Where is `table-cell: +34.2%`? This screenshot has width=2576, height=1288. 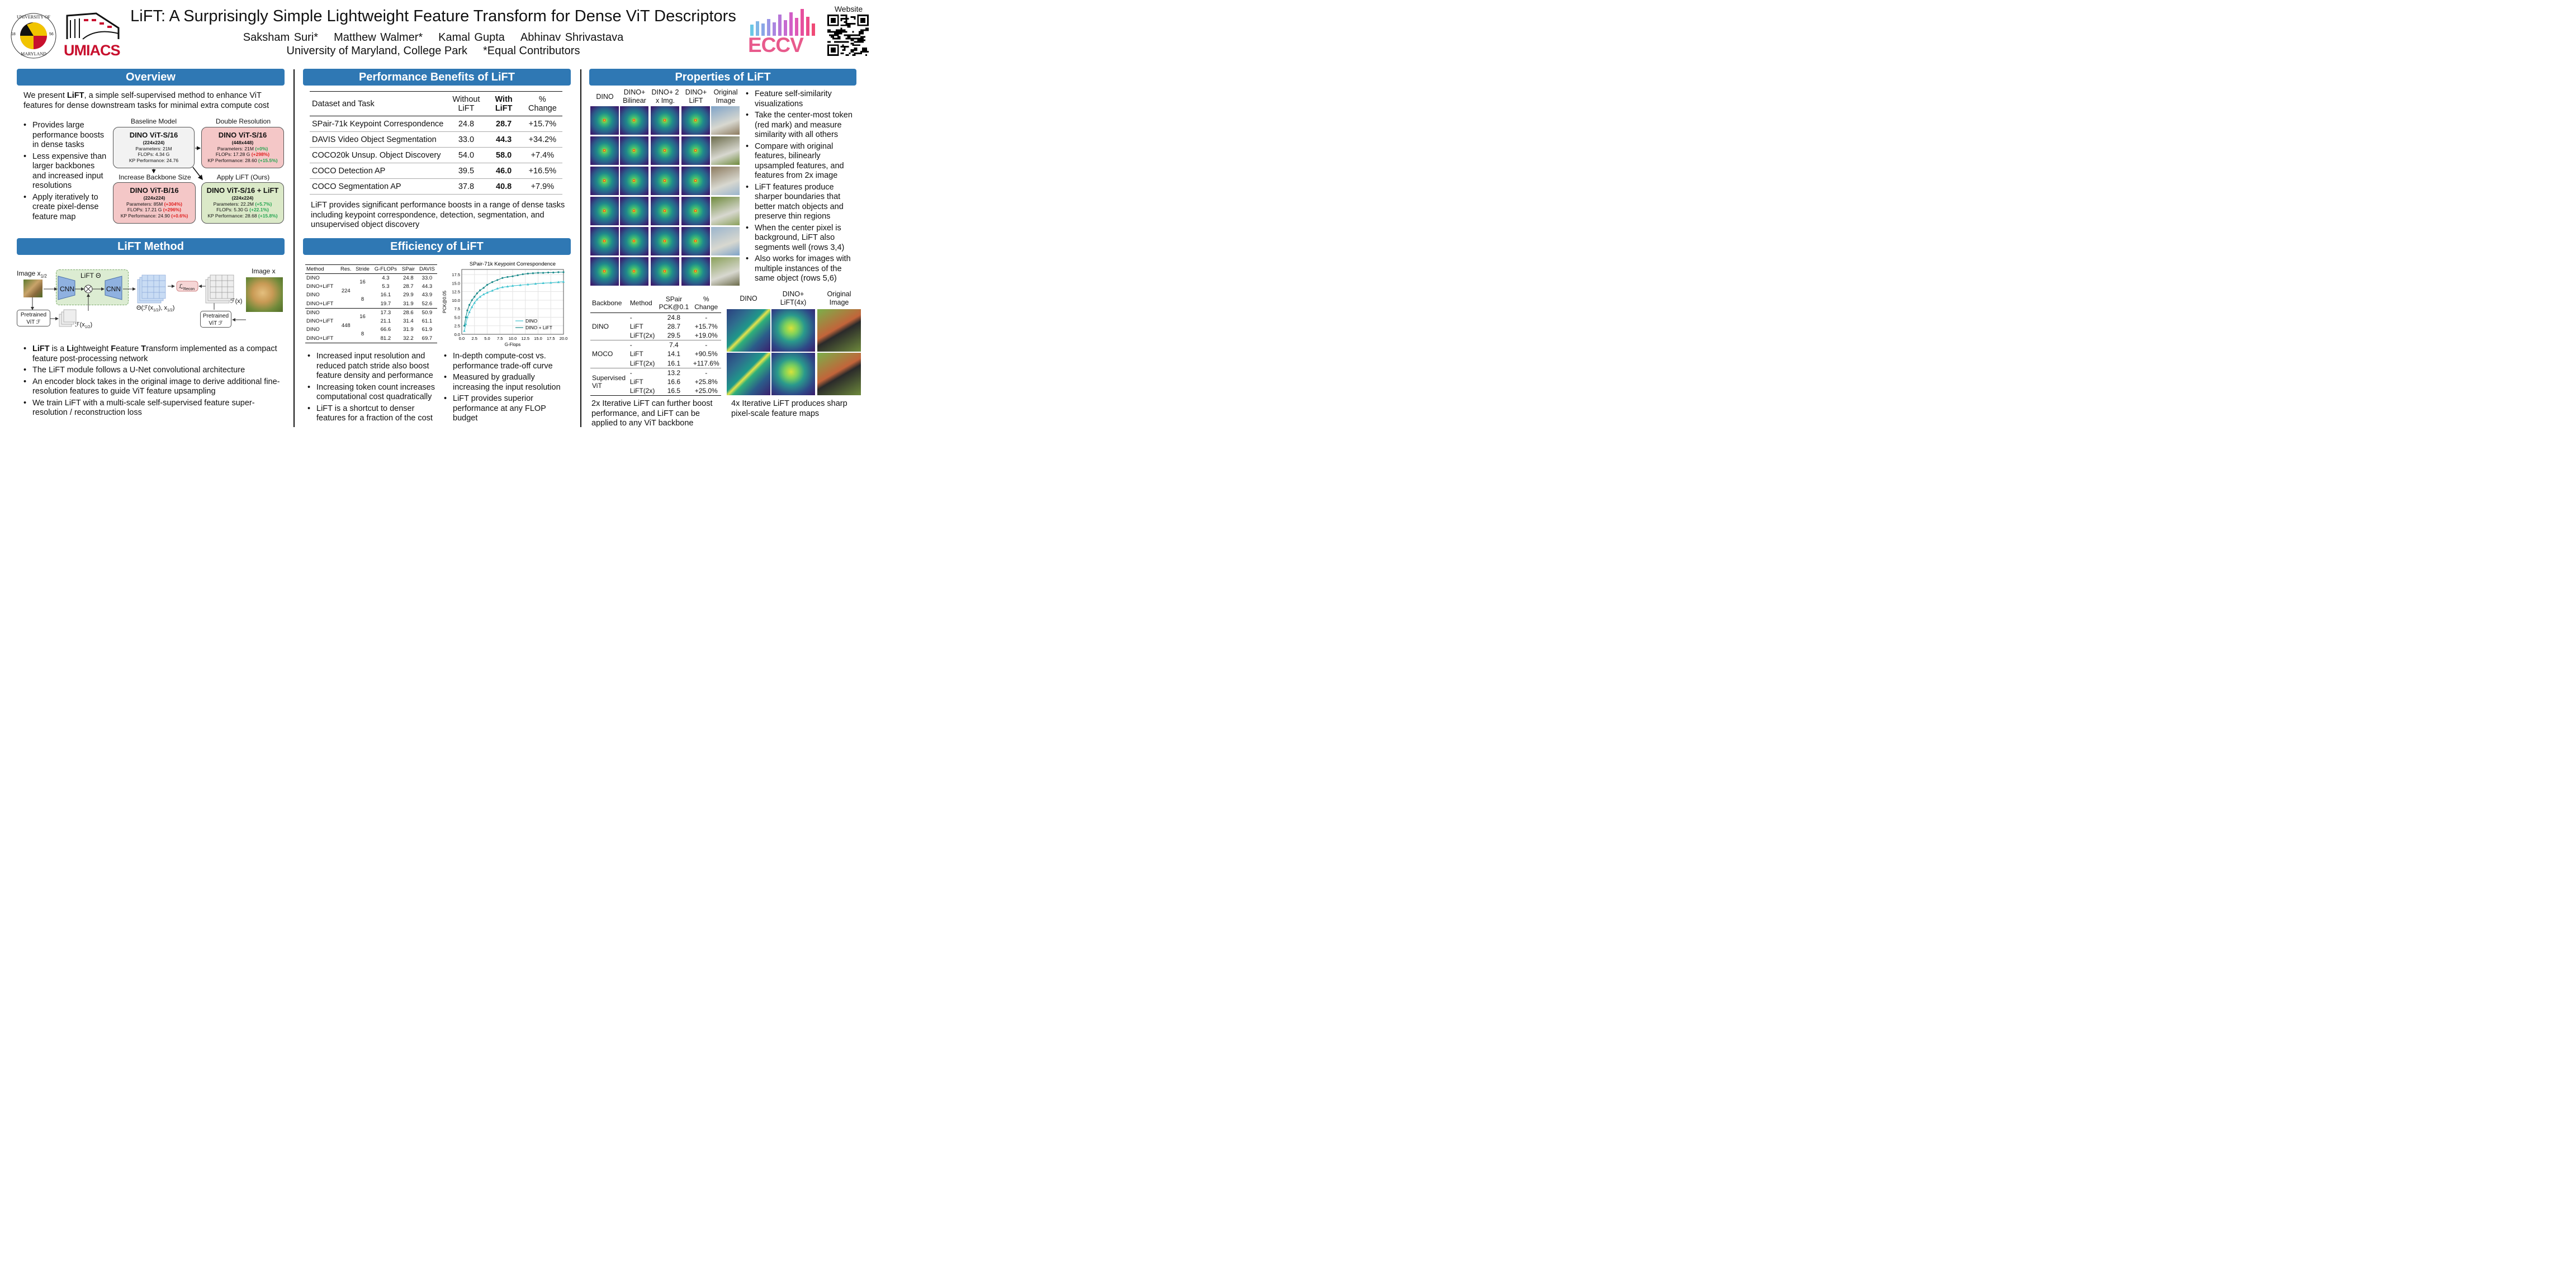
table-cell: +34.2% is located at coordinates (542, 139).